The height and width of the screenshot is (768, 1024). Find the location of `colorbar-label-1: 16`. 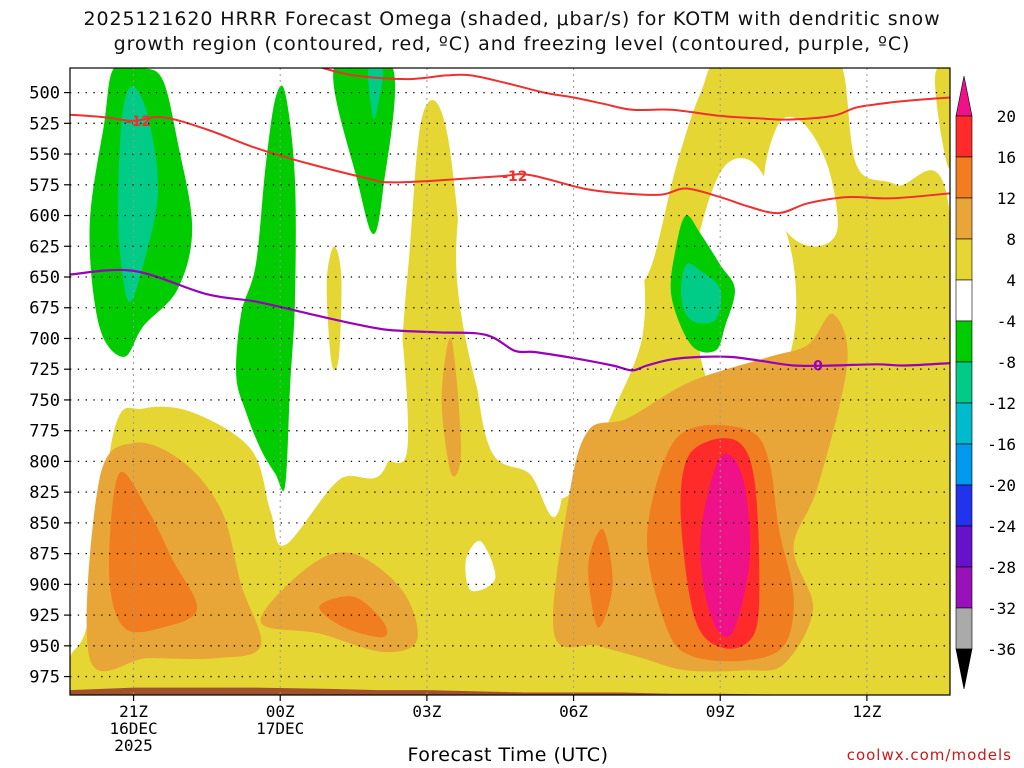

colorbar-label-1: 16 is located at coordinates (1006, 157).